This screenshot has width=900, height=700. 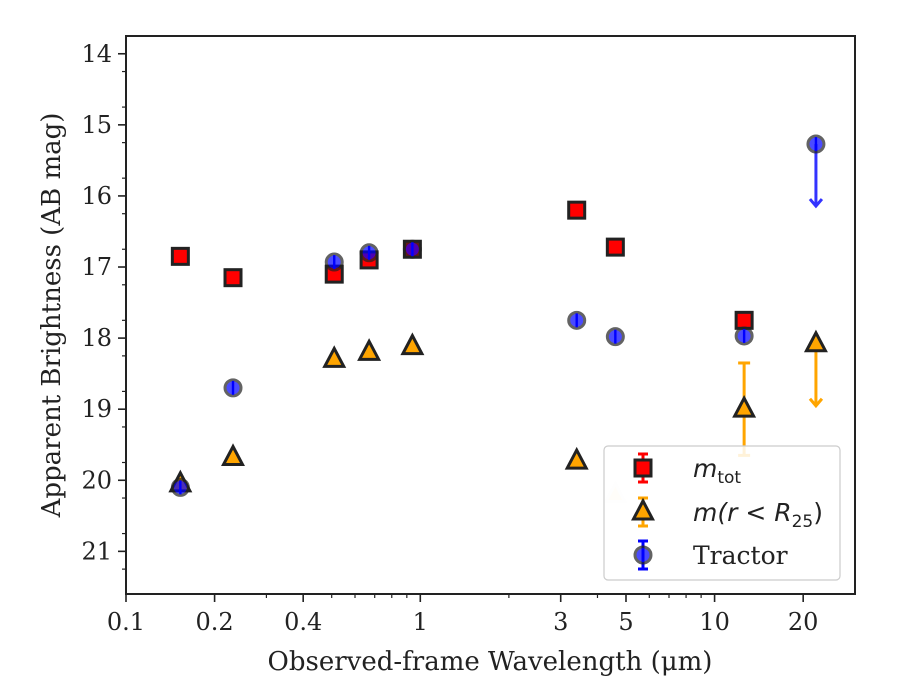 What do you see at coordinates (96, 125) in the screenshot?
I see `y-tick-label: 15` at bounding box center [96, 125].